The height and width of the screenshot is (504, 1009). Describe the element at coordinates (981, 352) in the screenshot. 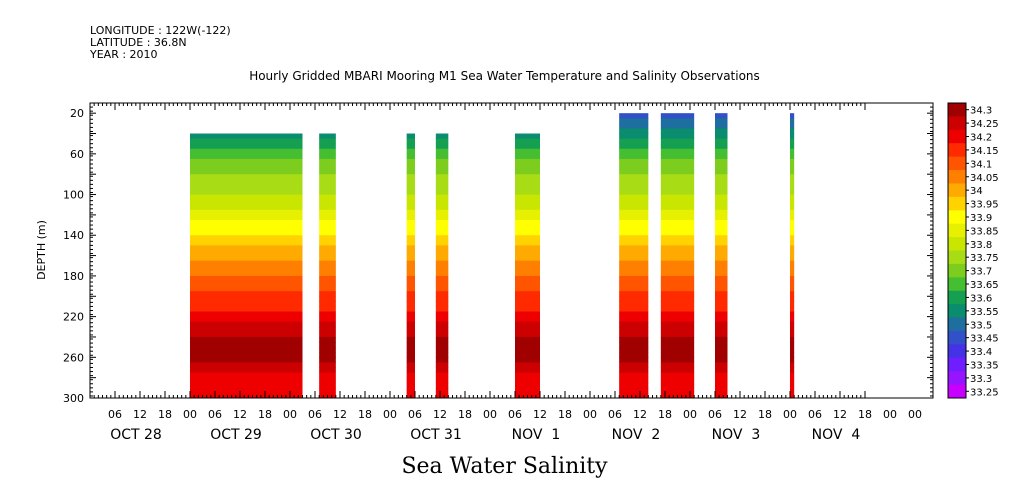

I see `colorbar-label: 33.4` at that location.